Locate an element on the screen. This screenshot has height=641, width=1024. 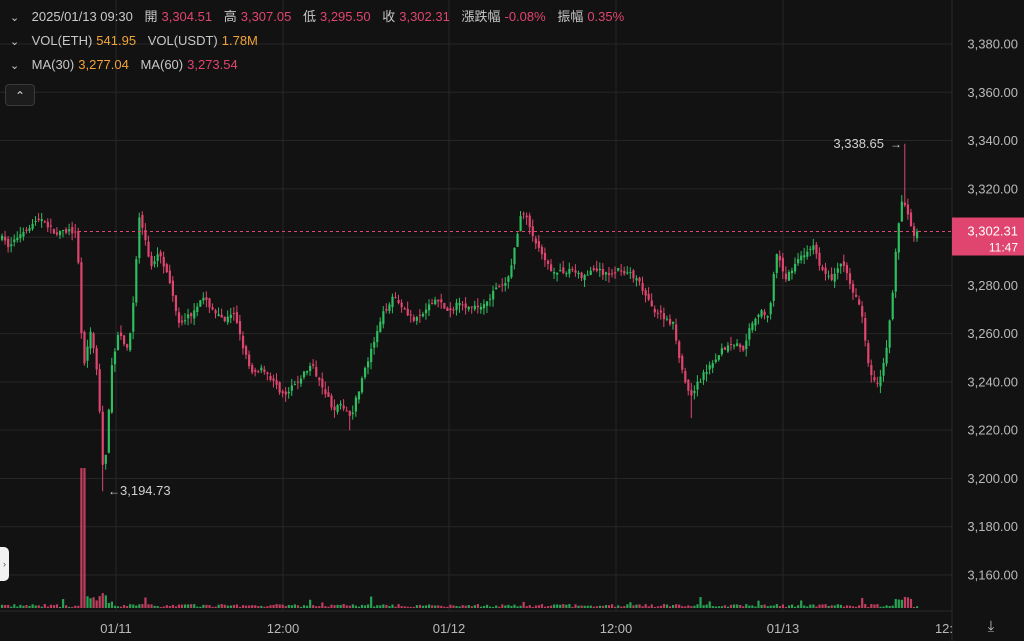
collapse-legend-button: ⌃ is located at coordinates (20, 95).